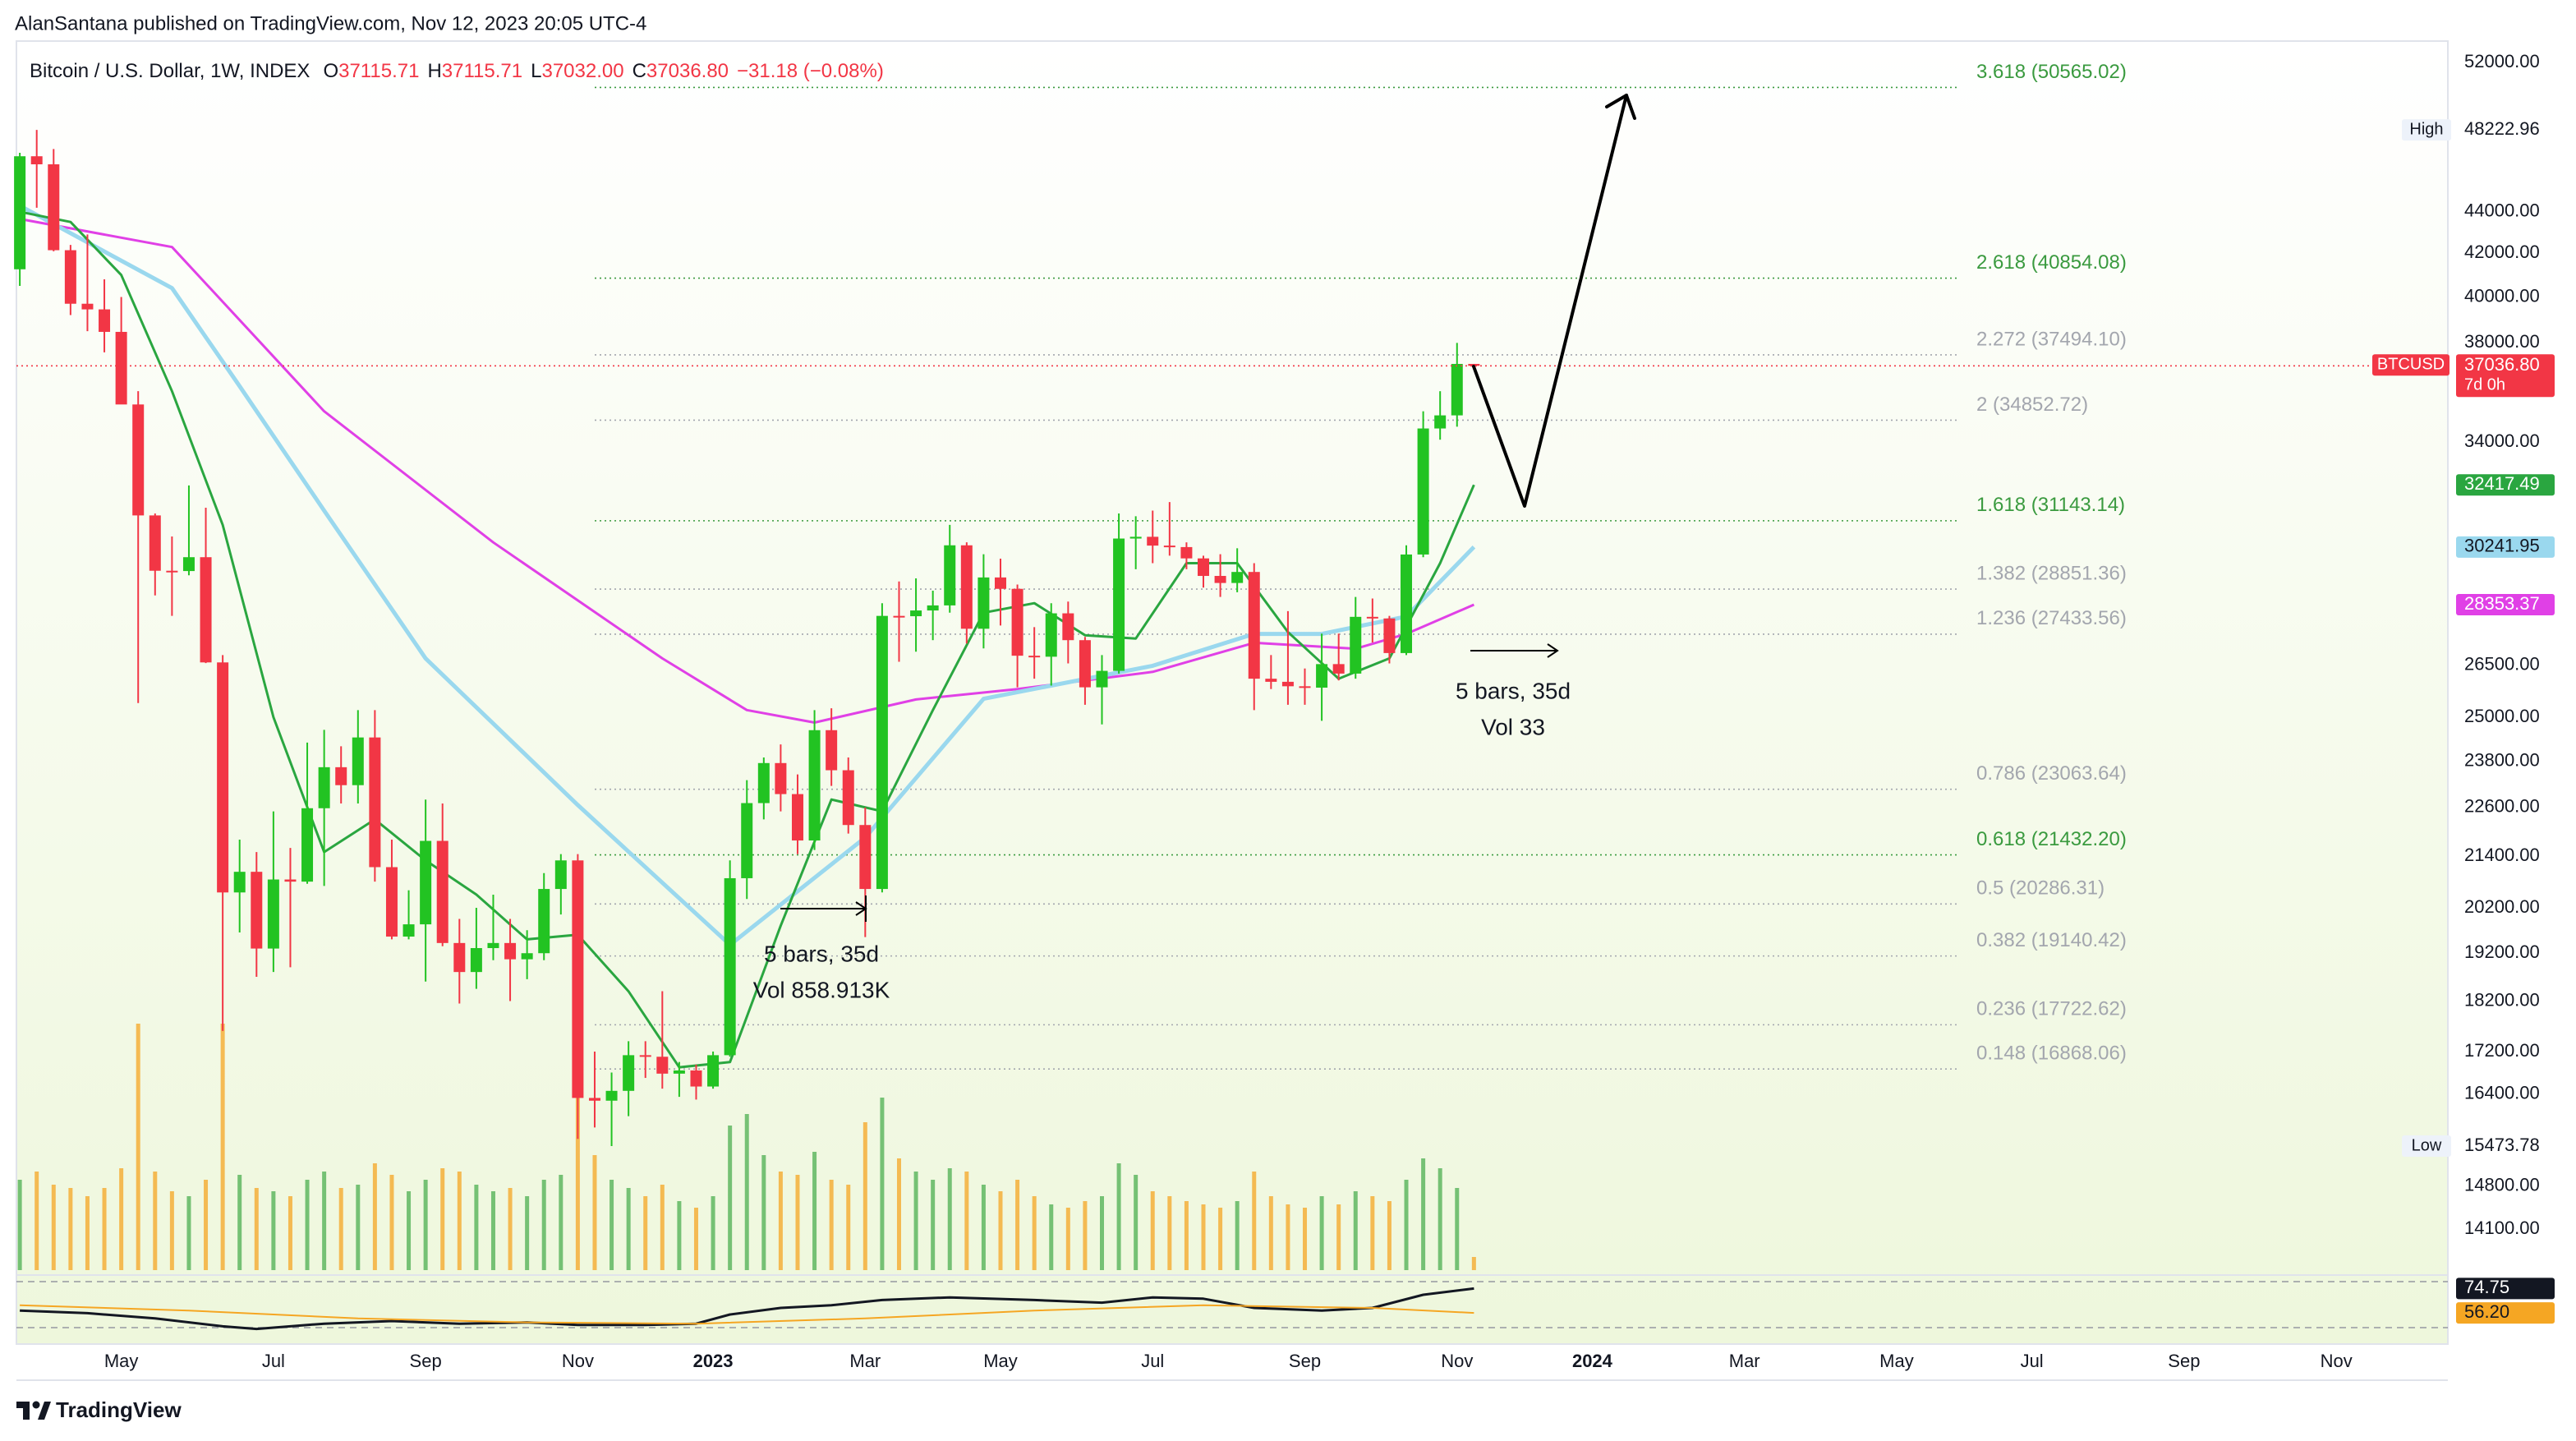 The image size is (2576, 1441). Describe the element at coordinates (2051, 262) in the screenshot. I see `fib-label: 2.618 (40854.08)` at that location.